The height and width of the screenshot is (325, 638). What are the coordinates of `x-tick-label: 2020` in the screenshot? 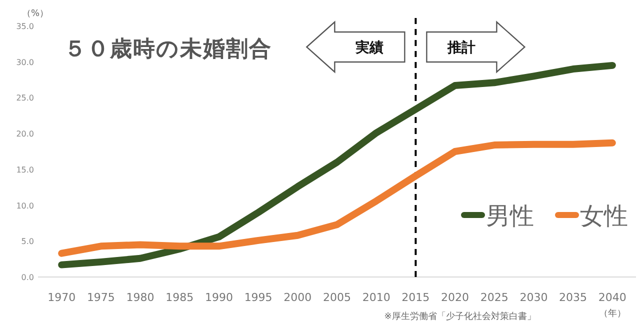 It's located at (455, 297).